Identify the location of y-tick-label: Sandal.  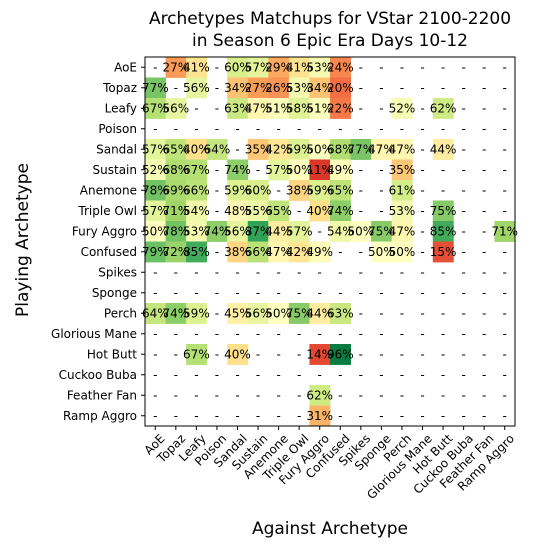
(116, 149).